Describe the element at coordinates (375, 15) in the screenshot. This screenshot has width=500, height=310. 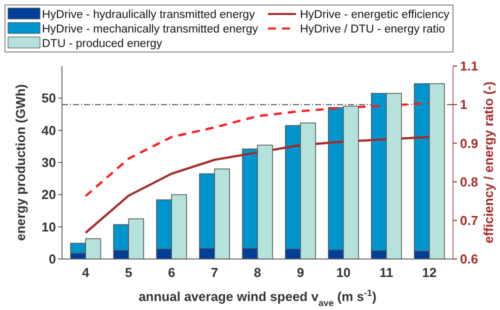
I see `legend-label: HyDrive - energetic efficiency` at that location.